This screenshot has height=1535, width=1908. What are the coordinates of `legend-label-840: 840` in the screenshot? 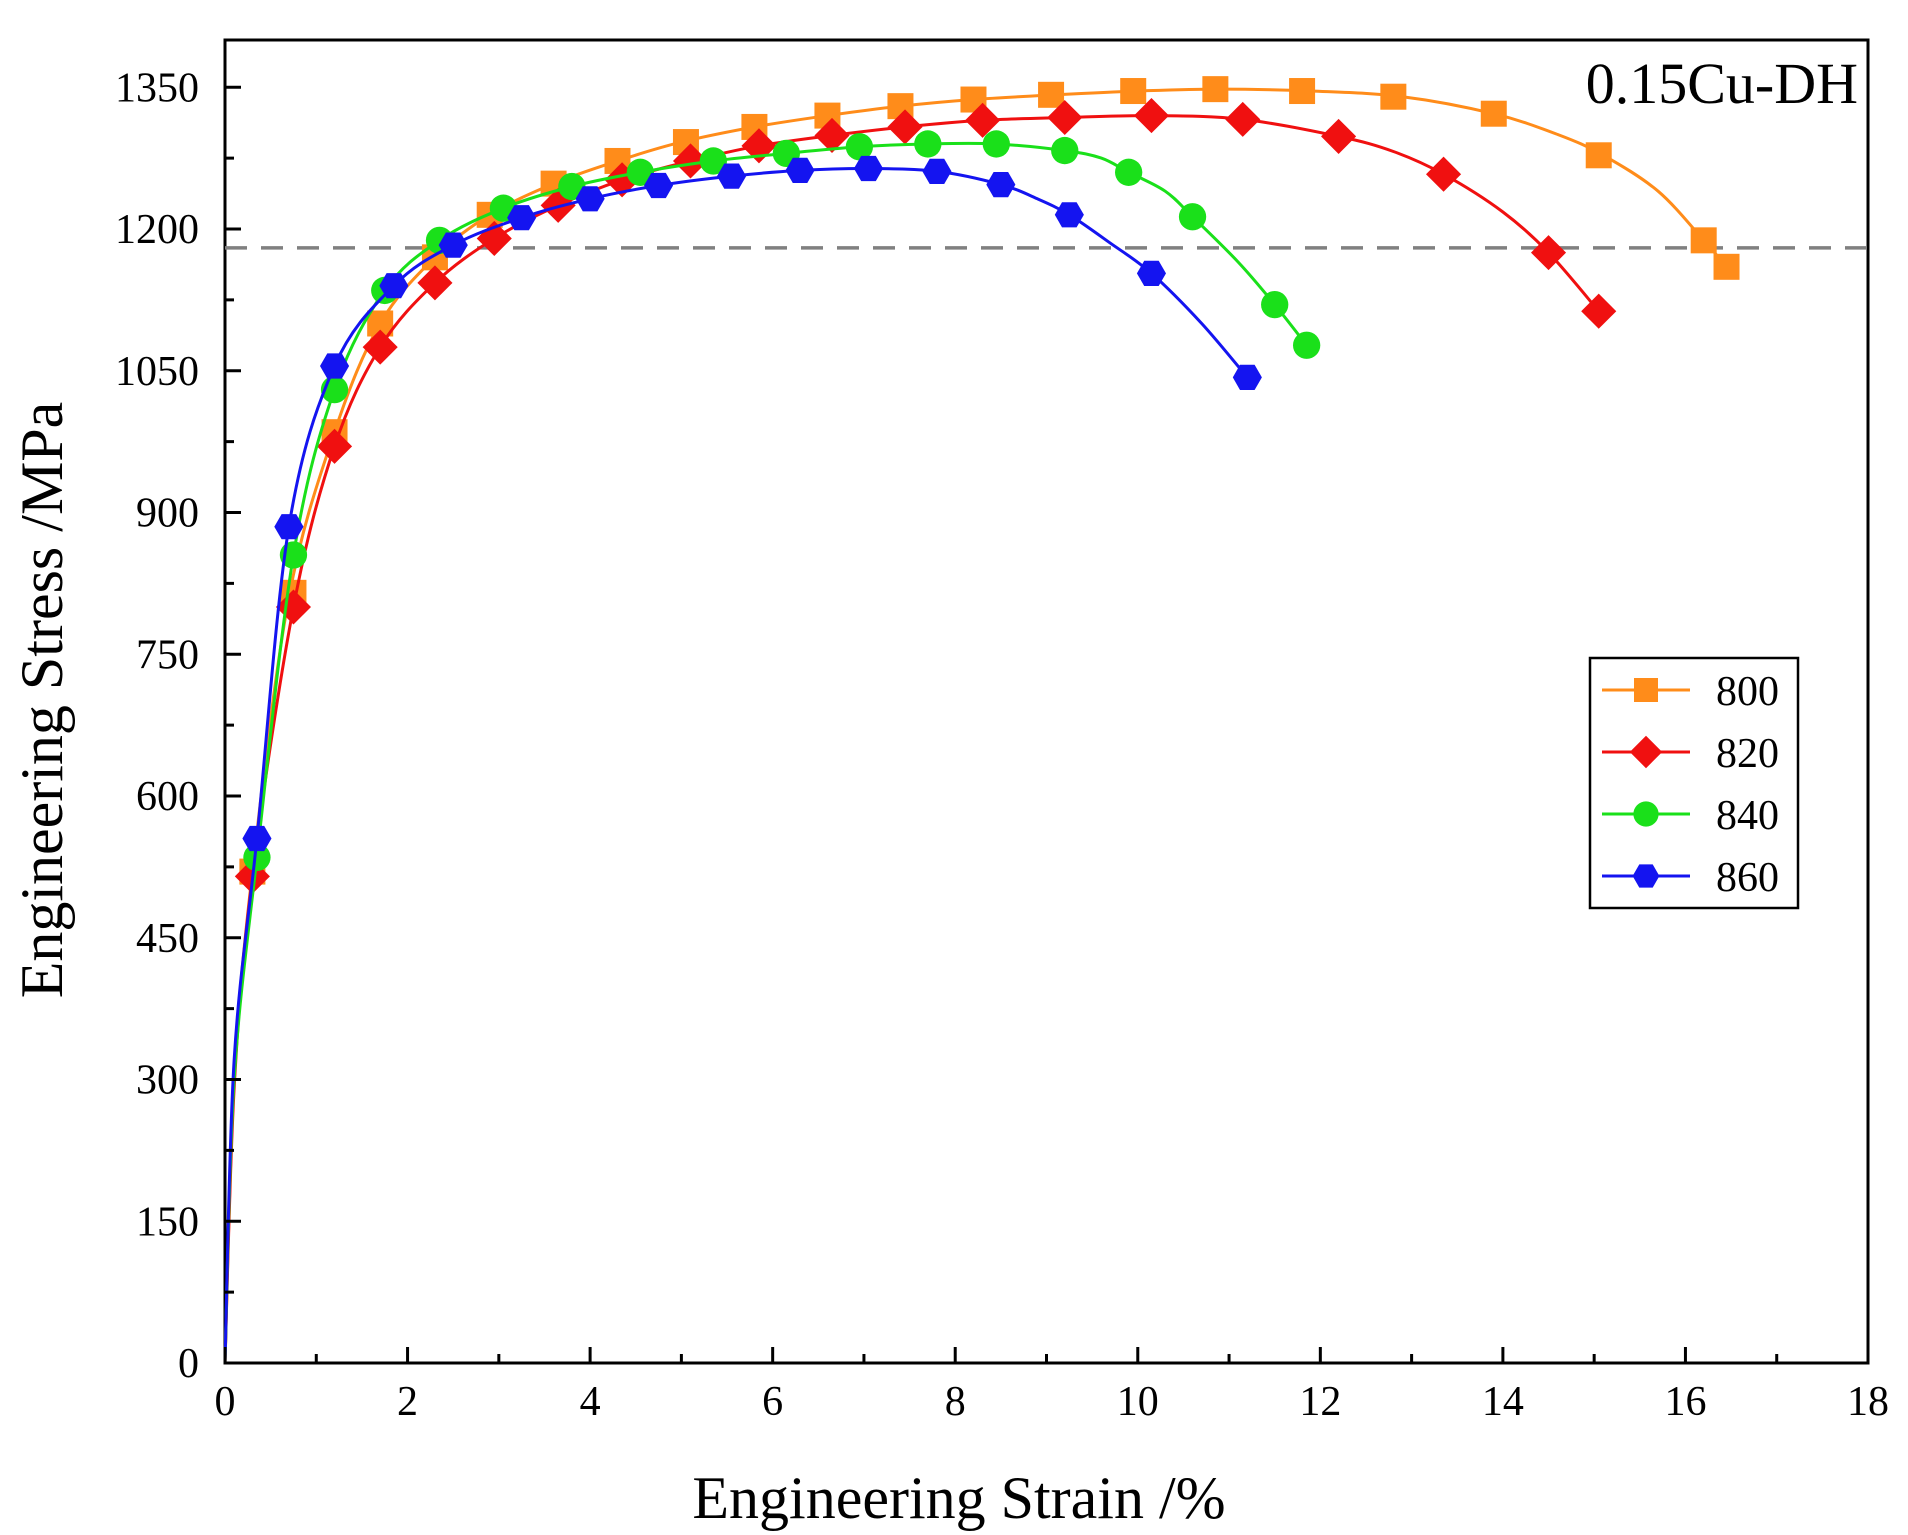 It's located at (1747, 816).